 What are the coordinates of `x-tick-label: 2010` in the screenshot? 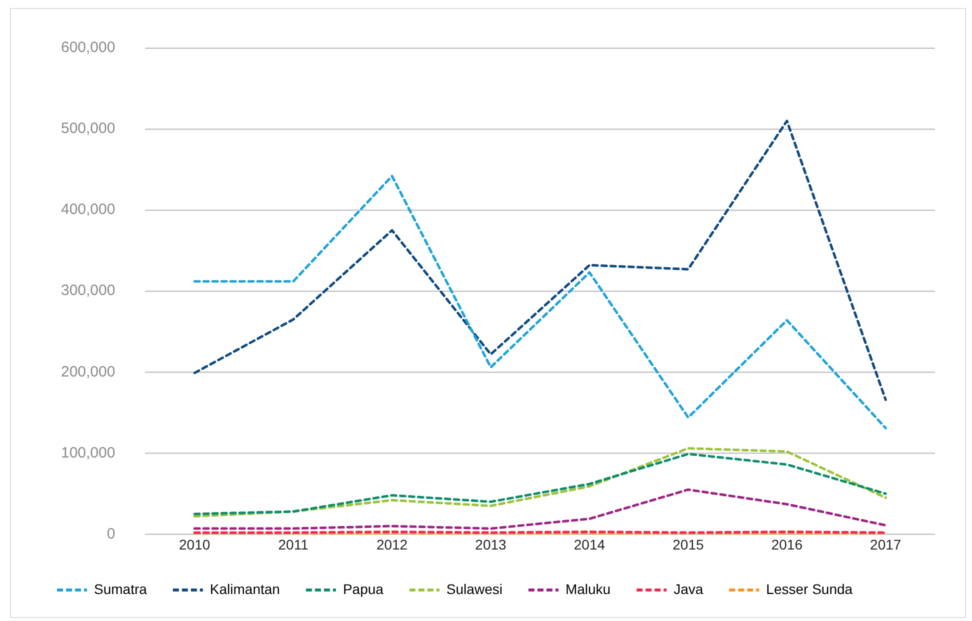 It's located at (194, 544).